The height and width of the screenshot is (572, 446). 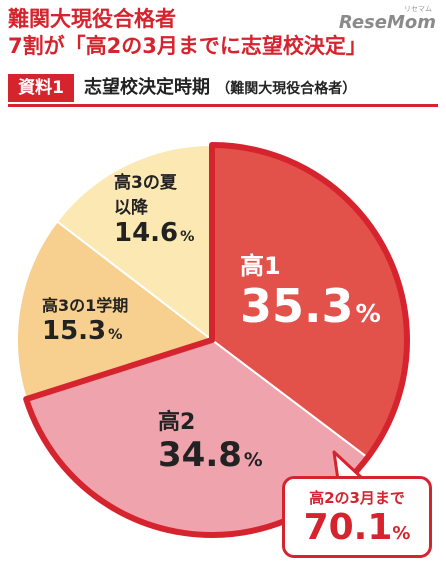 I want to click on label-koko3-summer-unit: %, so click(x=187, y=237).